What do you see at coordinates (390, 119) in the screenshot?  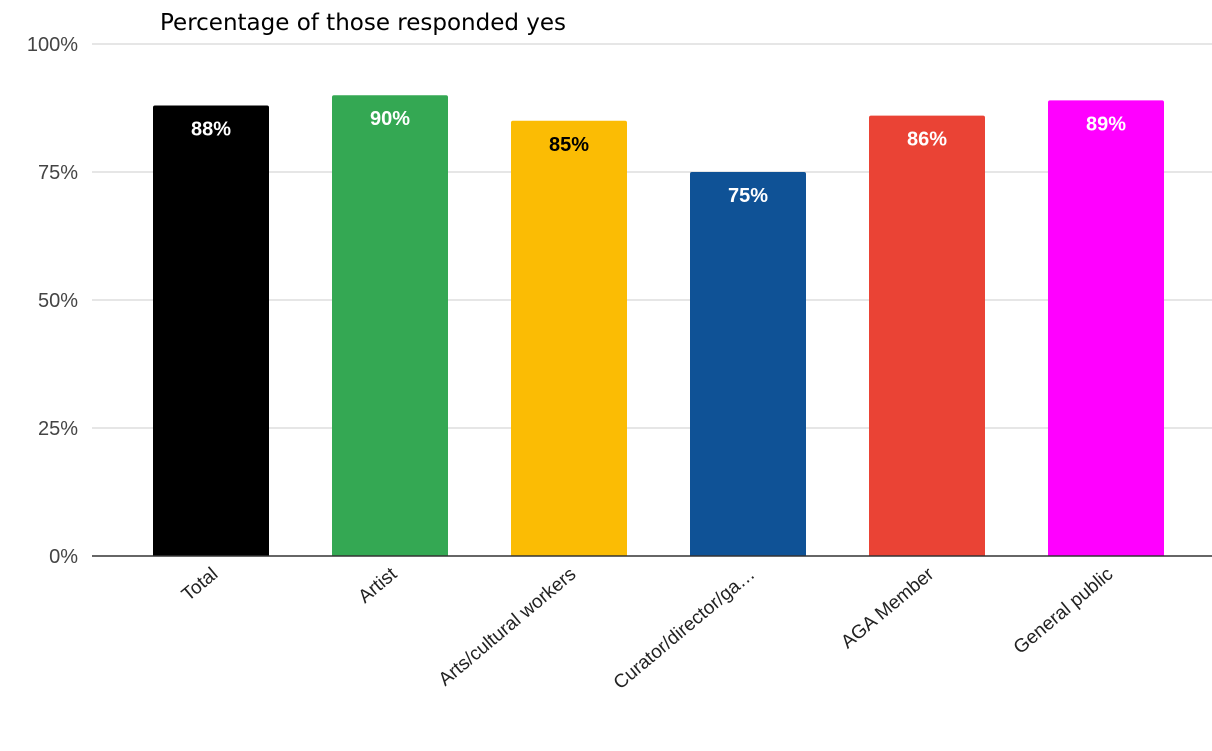 I see `data-label: 90%` at bounding box center [390, 119].